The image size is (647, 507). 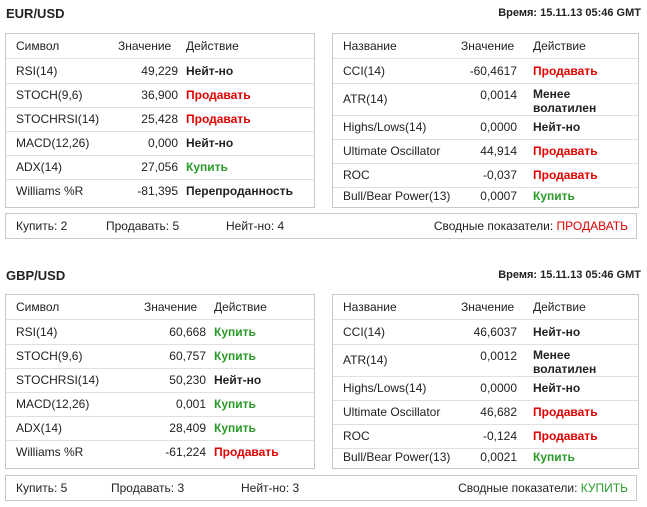 What do you see at coordinates (190, 404) in the screenshot?
I see `indicator-value: 0,001` at bounding box center [190, 404].